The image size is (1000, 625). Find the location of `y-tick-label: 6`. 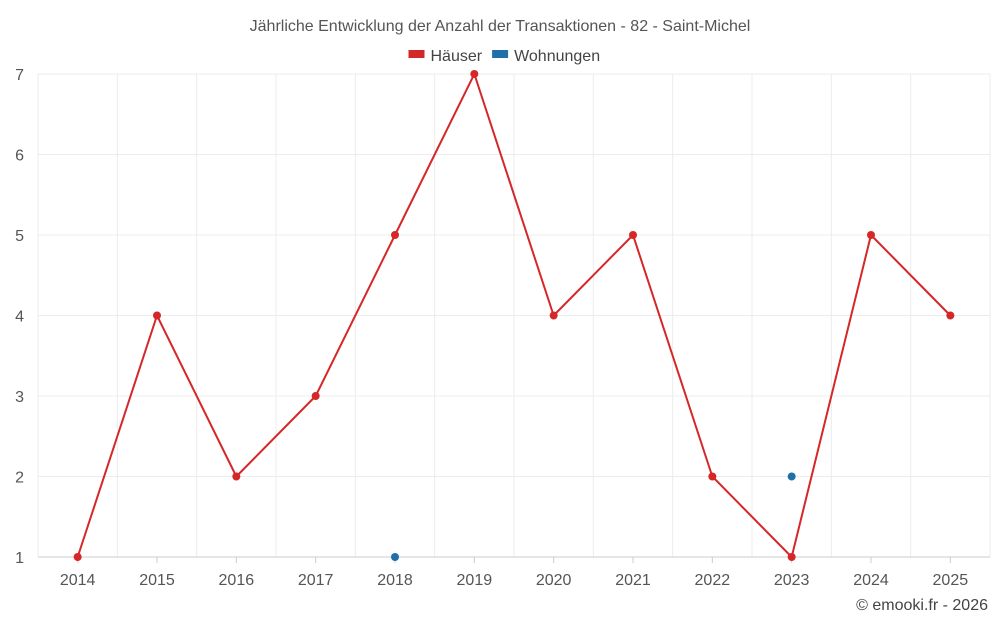

y-tick-label: 6 is located at coordinates (19, 156).